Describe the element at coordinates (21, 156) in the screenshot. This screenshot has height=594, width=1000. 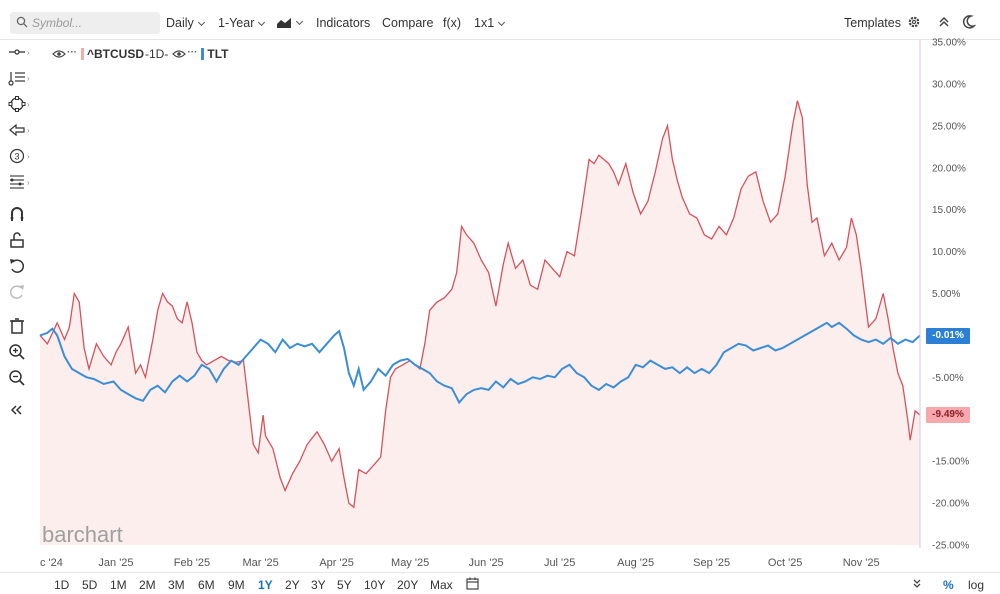
I see `counter-tool-button: 3 ›` at that location.